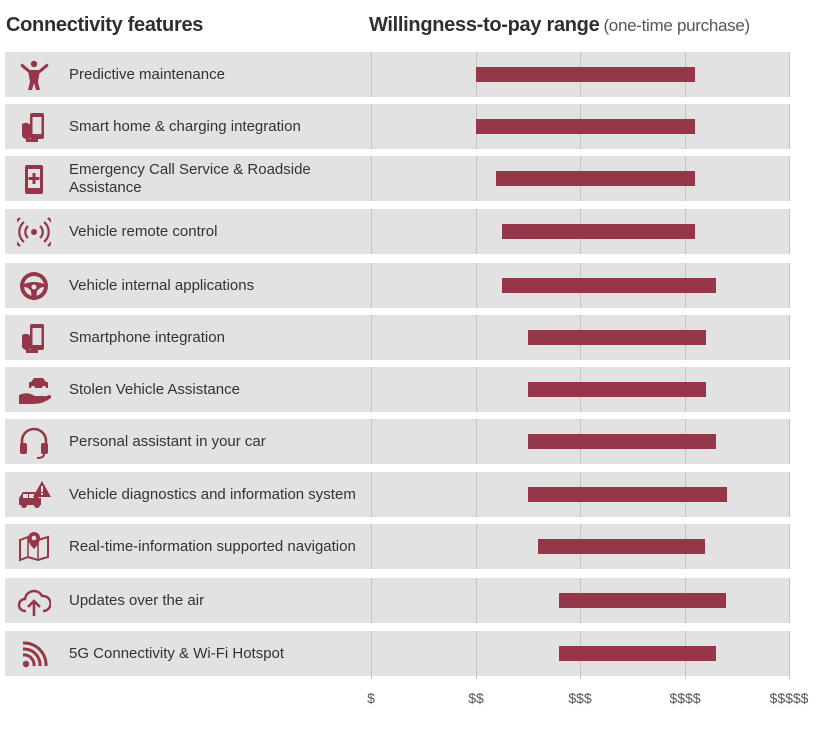  What do you see at coordinates (137, 600) in the screenshot?
I see `feature-label: Updates over the air` at bounding box center [137, 600].